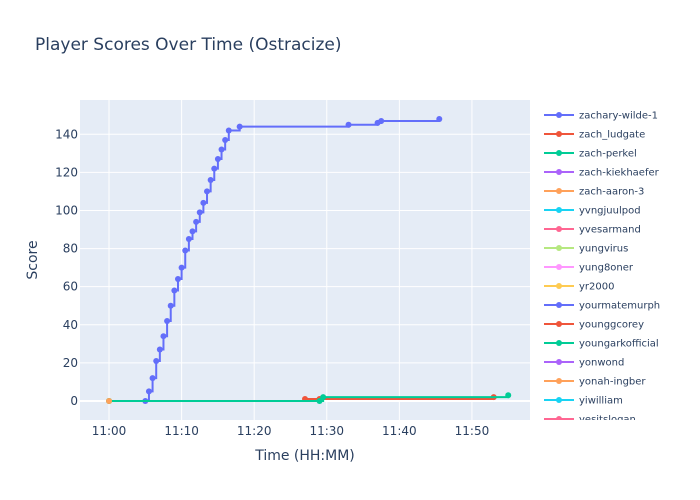 This screenshot has height=500, width=700. I want to click on y-tick-label: 20, so click(70, 363).